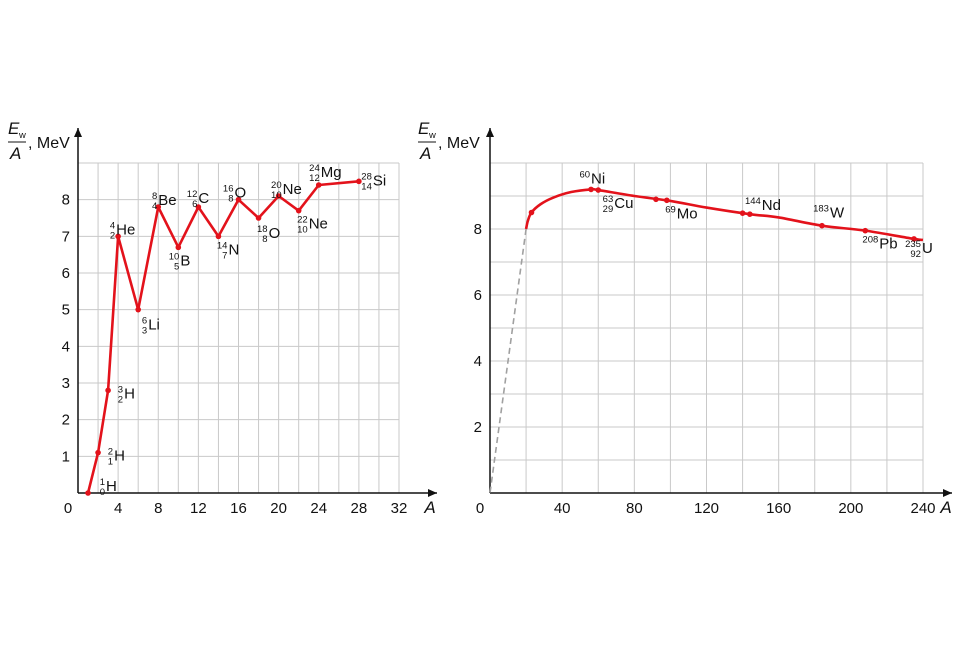 This screenshot has height=645, width=960. Describe the element at coordinates (490, 132) in the screenshot. I see `y-axis-arrow` at that location.